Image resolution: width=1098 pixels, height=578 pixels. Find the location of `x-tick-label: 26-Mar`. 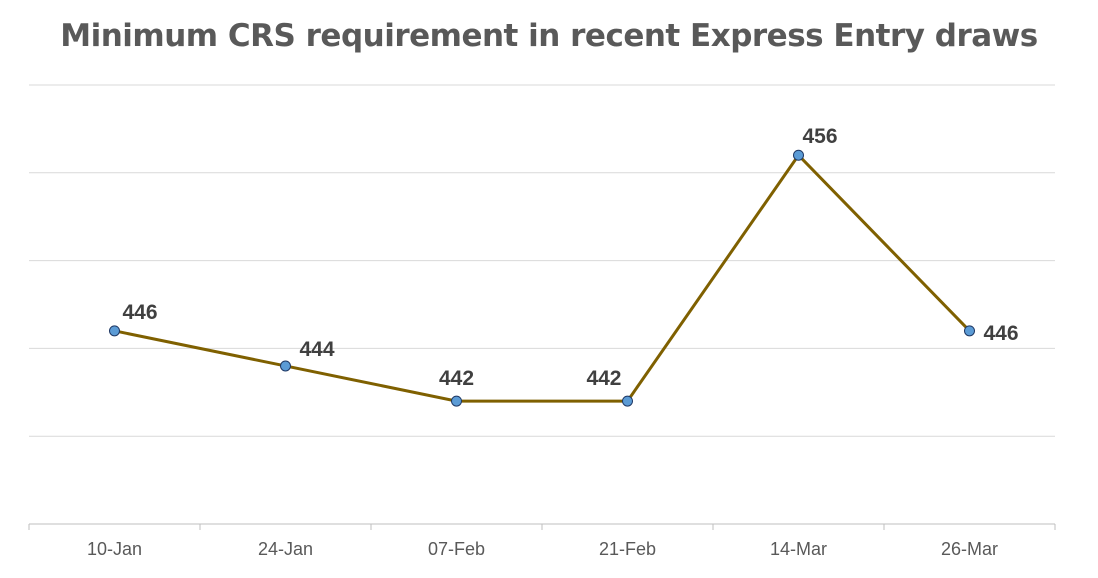

x-tick-label: 26-Mar is located at coordinates (969, 549).